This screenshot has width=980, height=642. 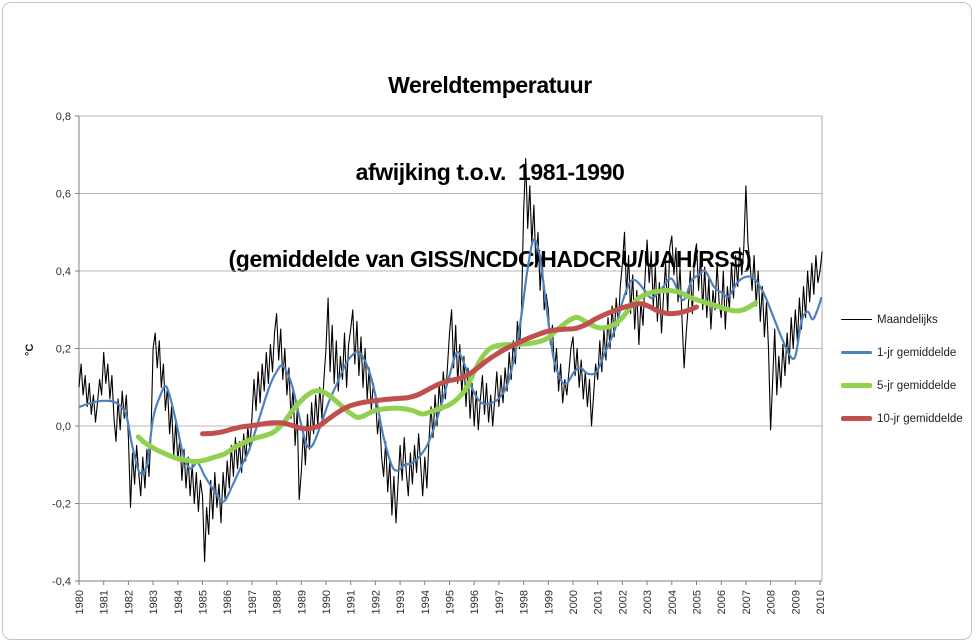 I want to click on y-tick-label: 0,8, so click(x=63, y=117).